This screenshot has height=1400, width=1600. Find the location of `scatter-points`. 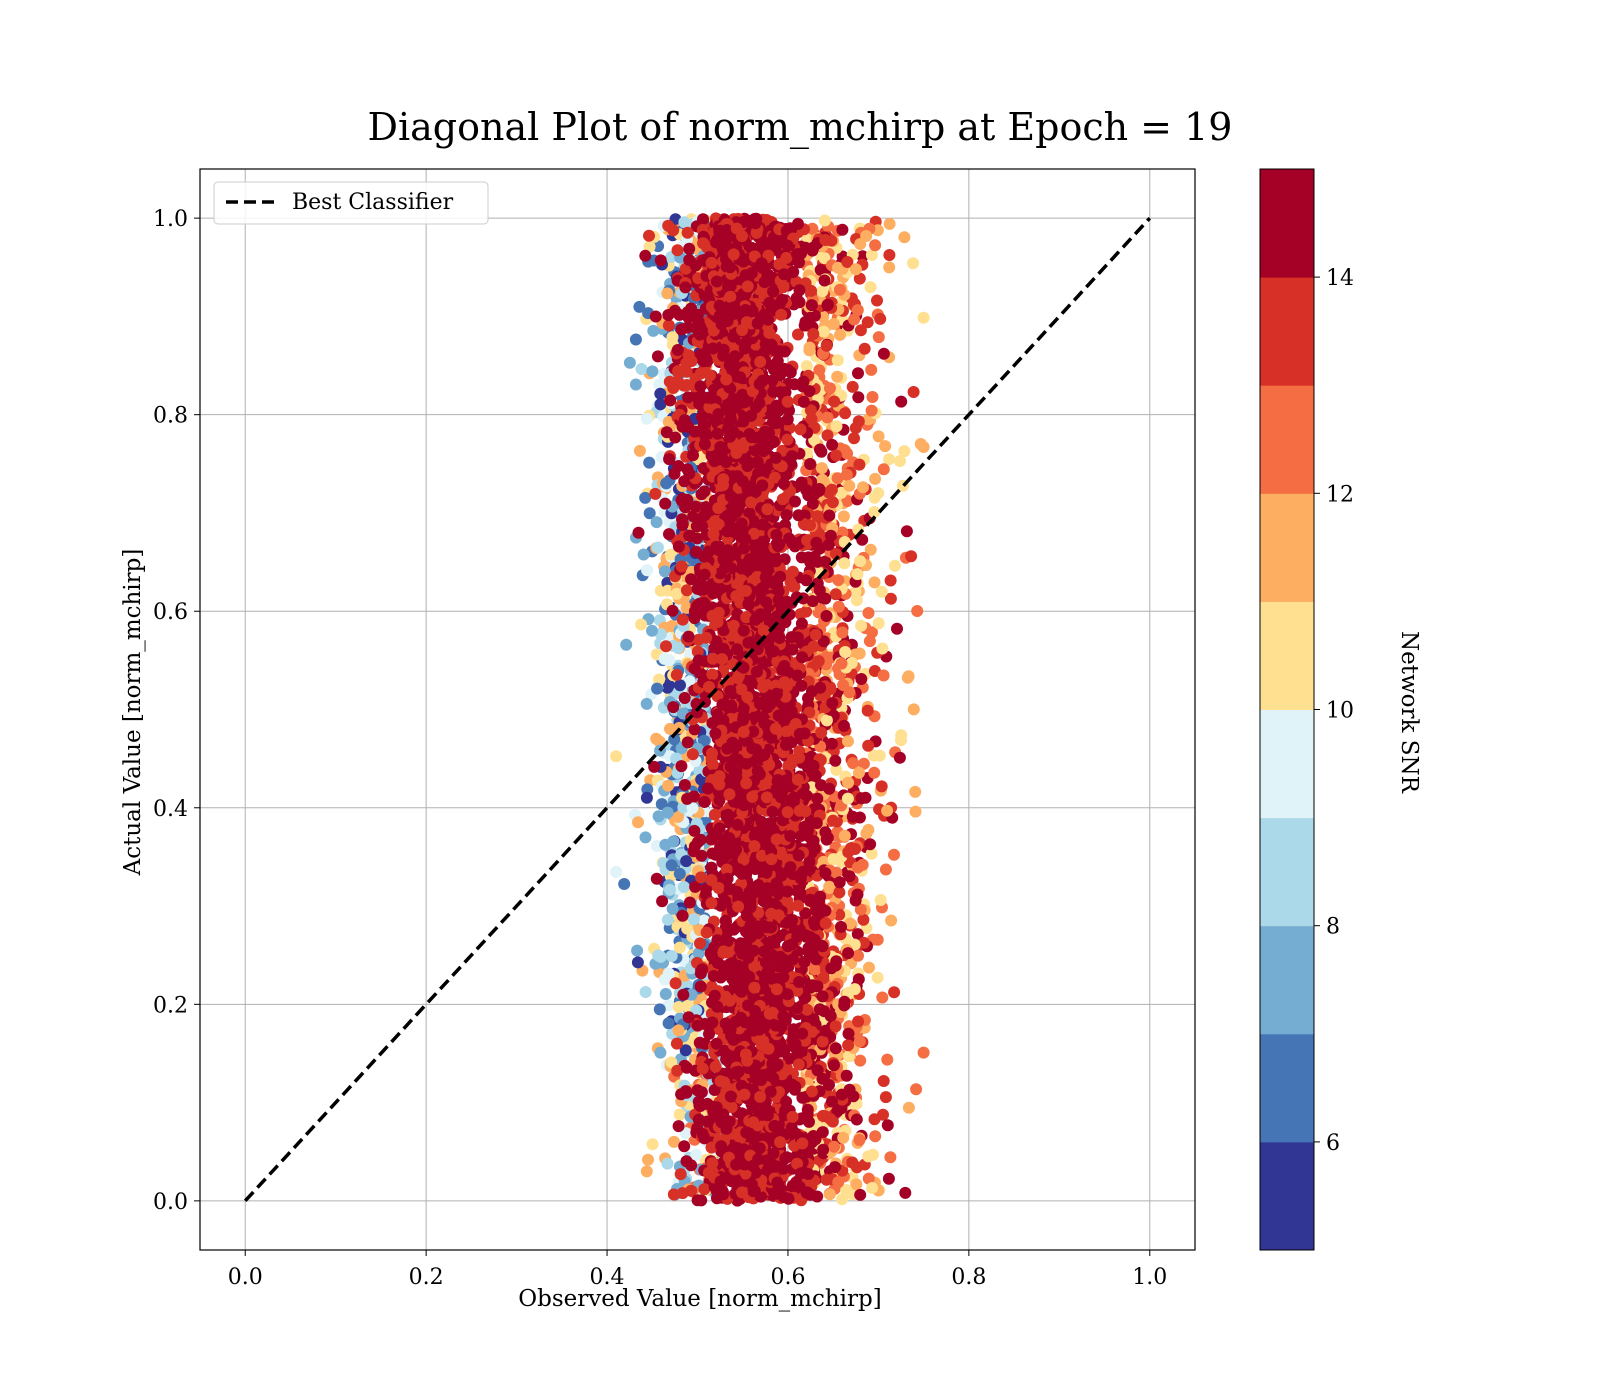

scatter-points is located at coordinates (770, 709).